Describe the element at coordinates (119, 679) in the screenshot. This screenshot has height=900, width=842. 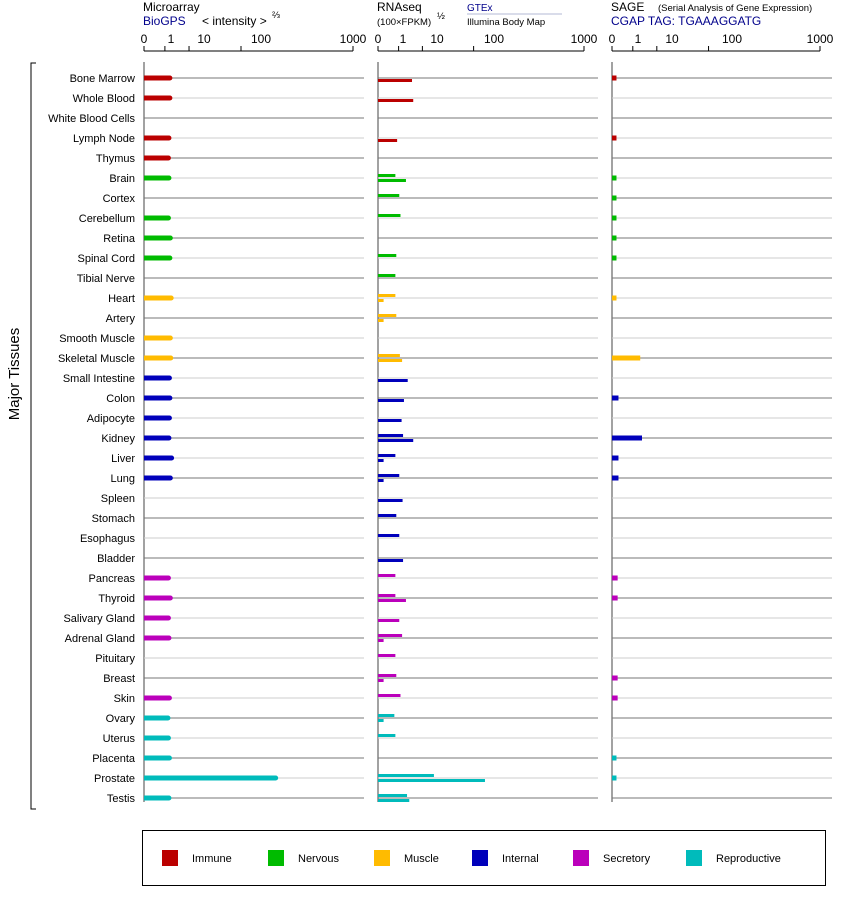
I see `tissue-label: Breast` at that location.